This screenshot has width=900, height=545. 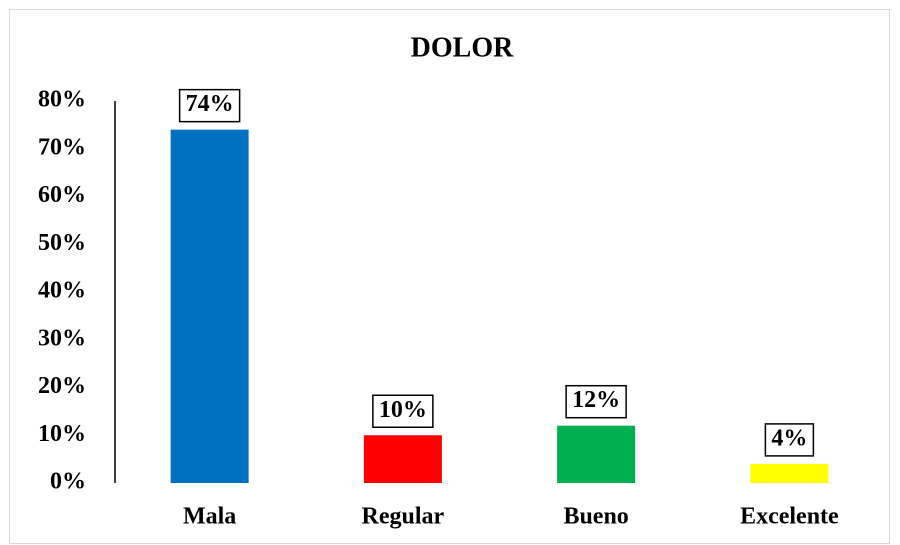 What do you see at coordinates (789, 517) in the screenshot?
I see `x-tick-label: Excelente` at bounding box center [789, 517].